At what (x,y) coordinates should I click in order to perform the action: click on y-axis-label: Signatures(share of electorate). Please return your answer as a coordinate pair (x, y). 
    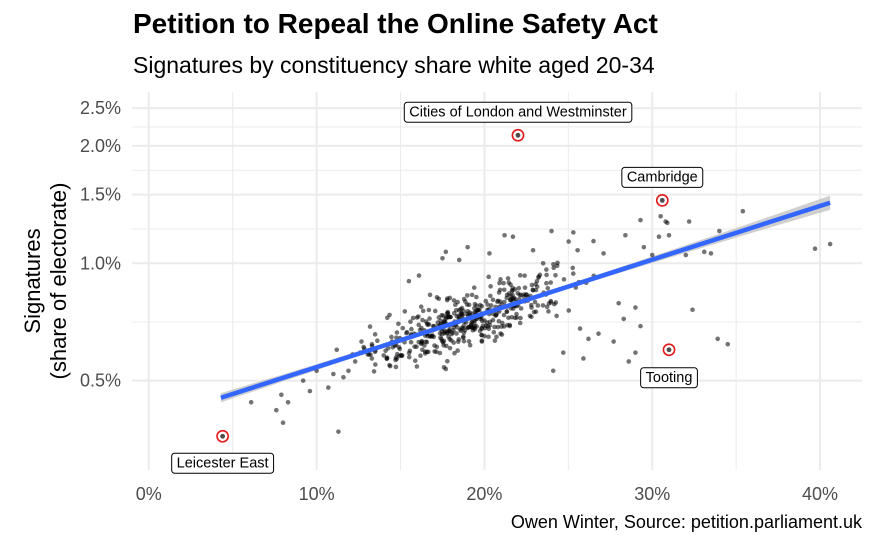
    Looking at the image, I should click on (45, 281).